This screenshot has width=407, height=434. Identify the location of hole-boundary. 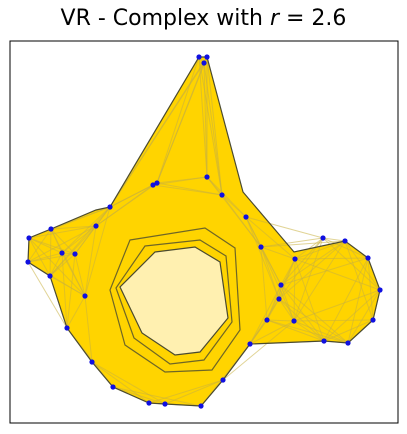
(174, 301).